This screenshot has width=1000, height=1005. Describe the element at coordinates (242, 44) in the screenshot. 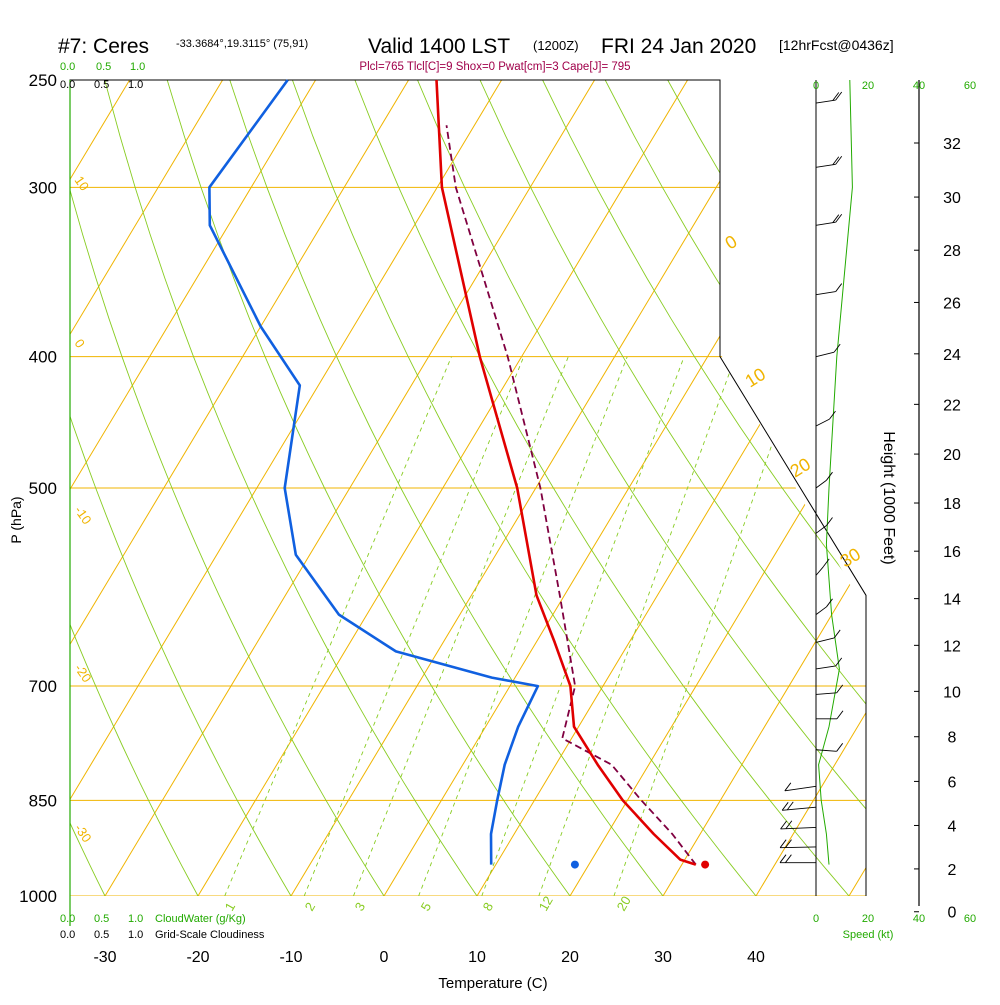

I see `station-coords: -33.3684°,19.3115° (75,91)` at that location.